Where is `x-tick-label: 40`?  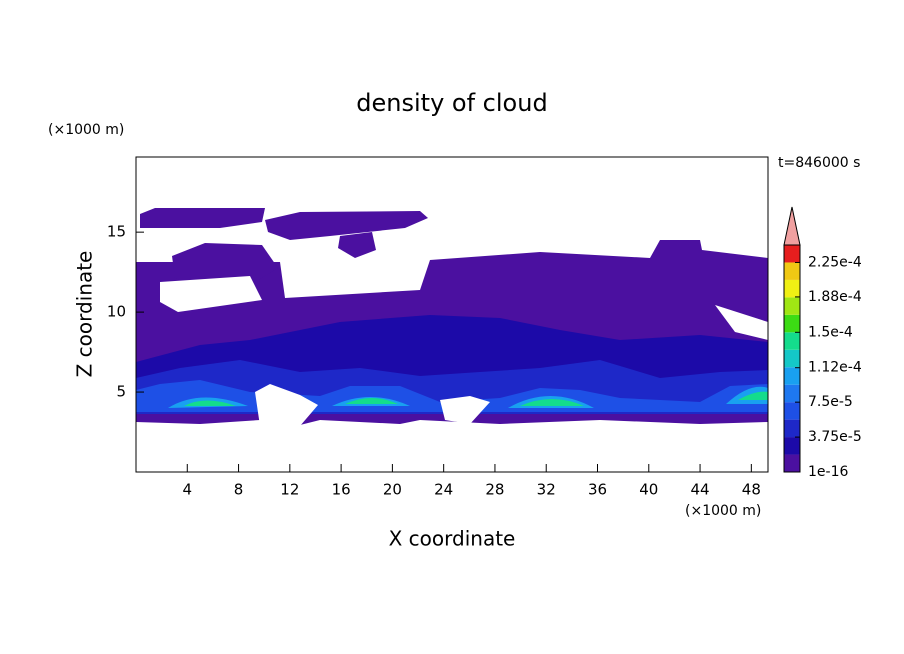
x-tick-label: 40 is located at coordinates (648, 490).